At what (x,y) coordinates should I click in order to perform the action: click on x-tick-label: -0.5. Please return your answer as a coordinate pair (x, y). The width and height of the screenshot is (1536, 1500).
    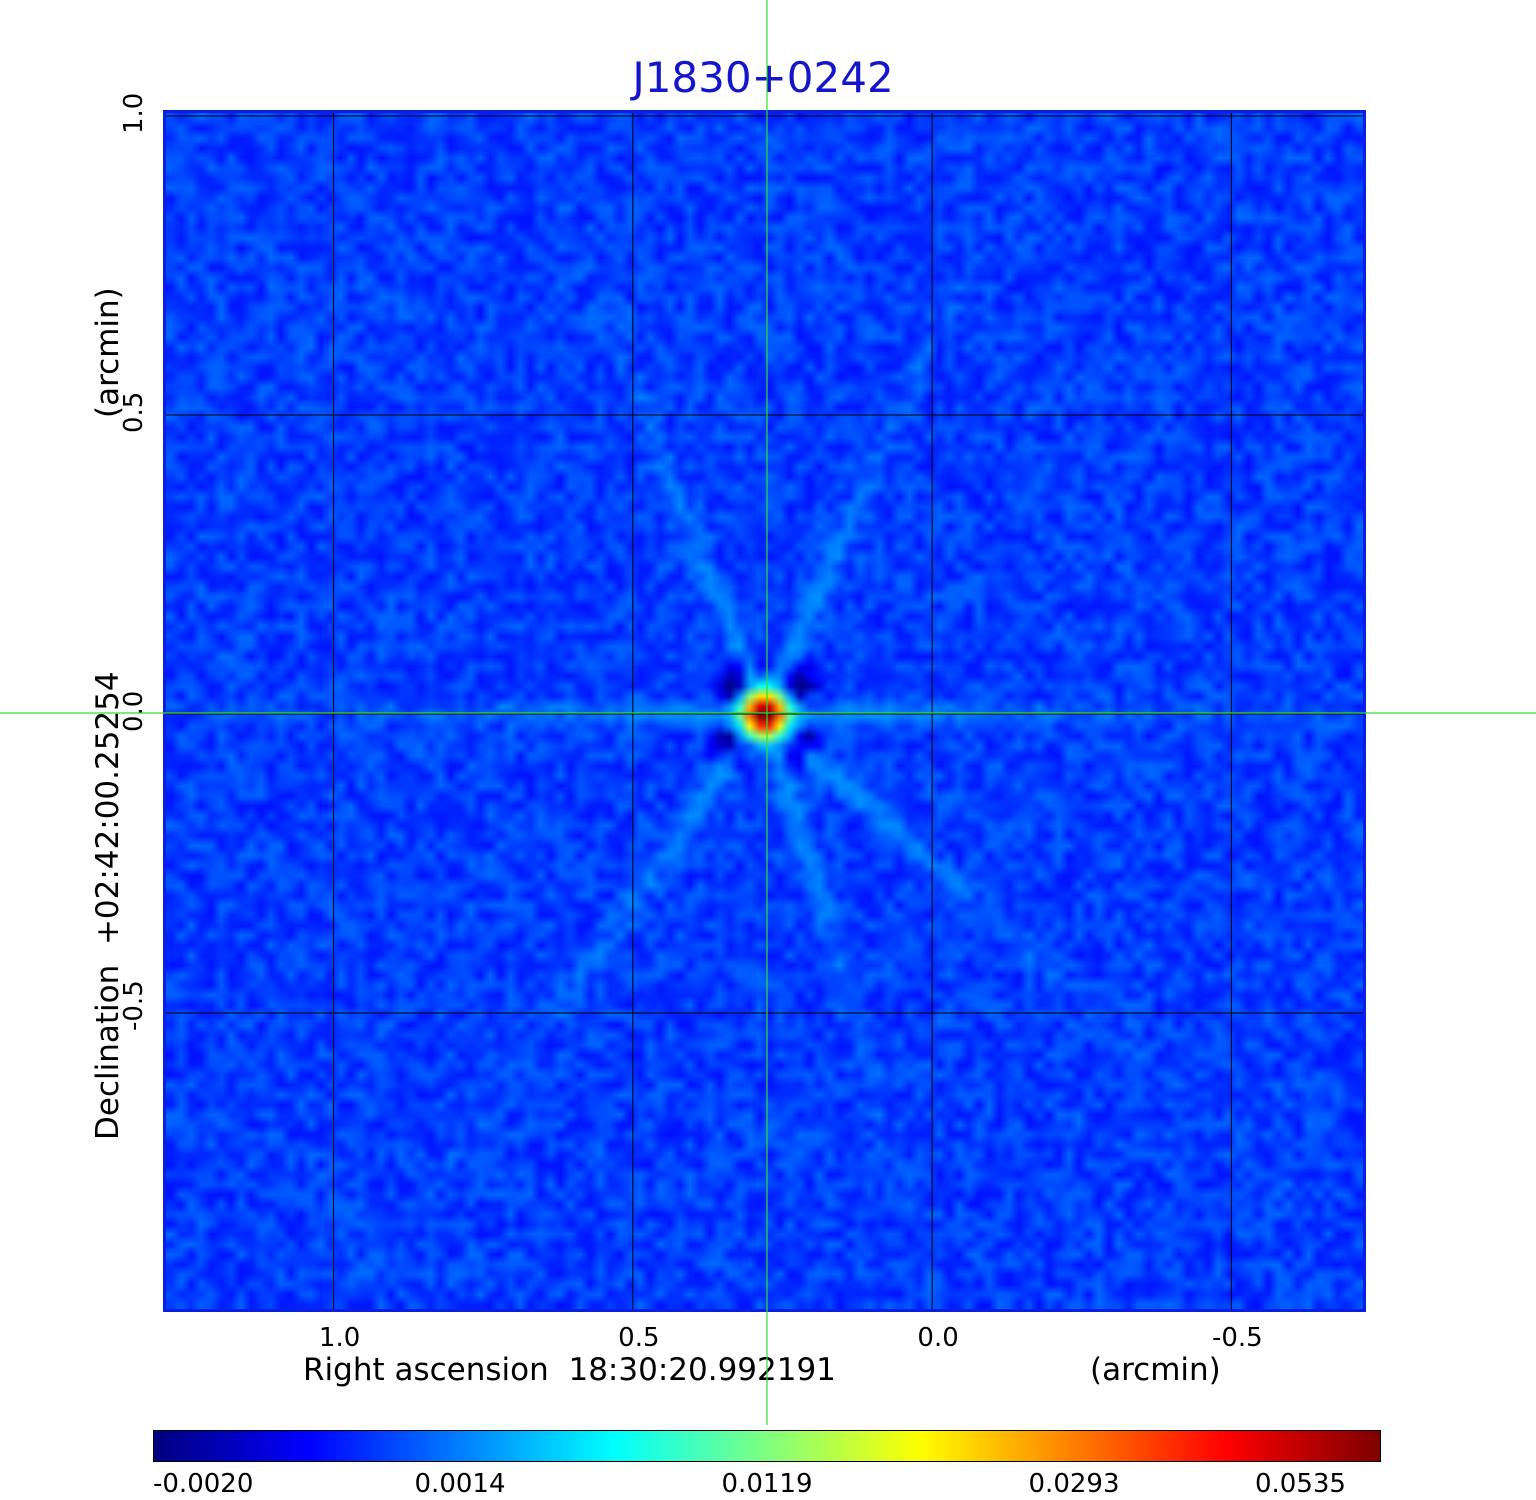
    Looking at the image, I should click on (1237, 1338).